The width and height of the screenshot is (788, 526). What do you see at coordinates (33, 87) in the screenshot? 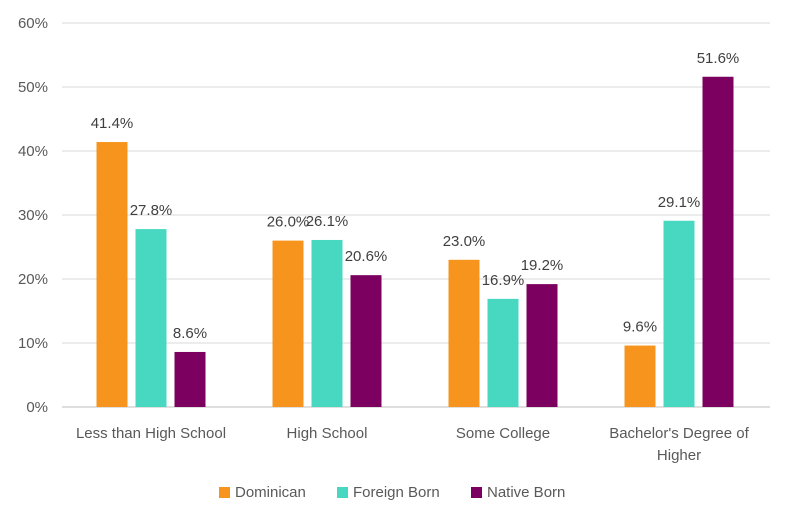
I see `y-tick-label: 50%` at bounding box center [33, 87].